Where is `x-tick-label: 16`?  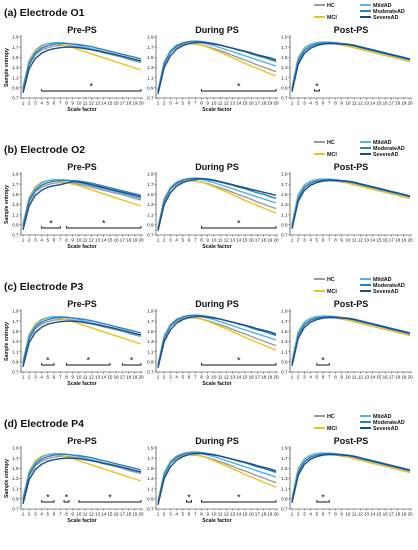 x-tick-label: 16 is located at coordinates (117, 514).